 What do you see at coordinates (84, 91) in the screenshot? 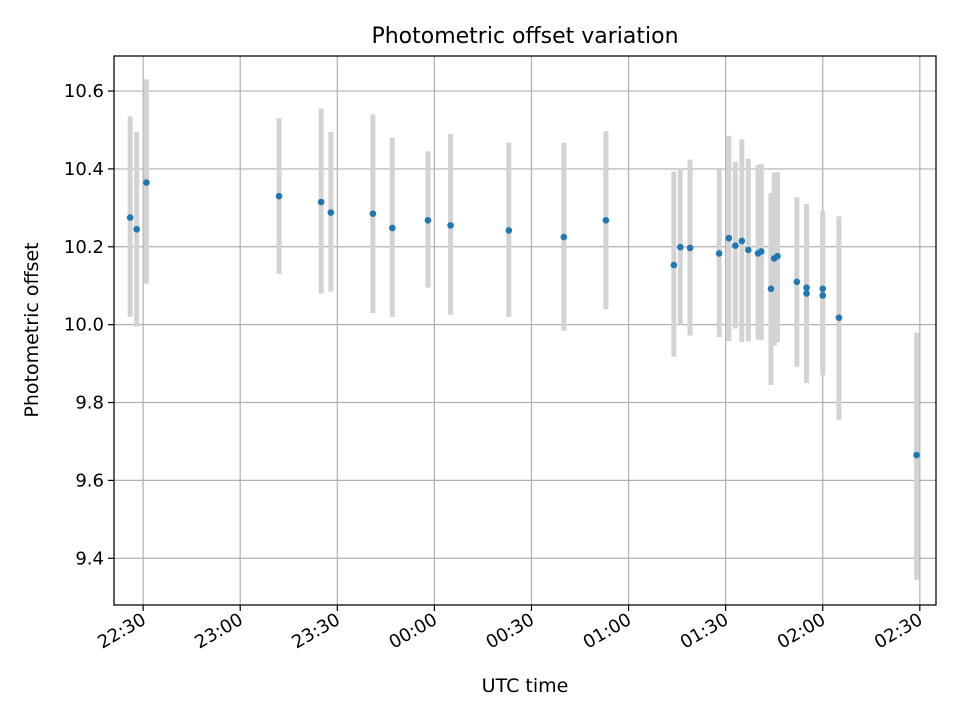
I see `y-tick-label: 10.6` at bounding box center [84, 91].